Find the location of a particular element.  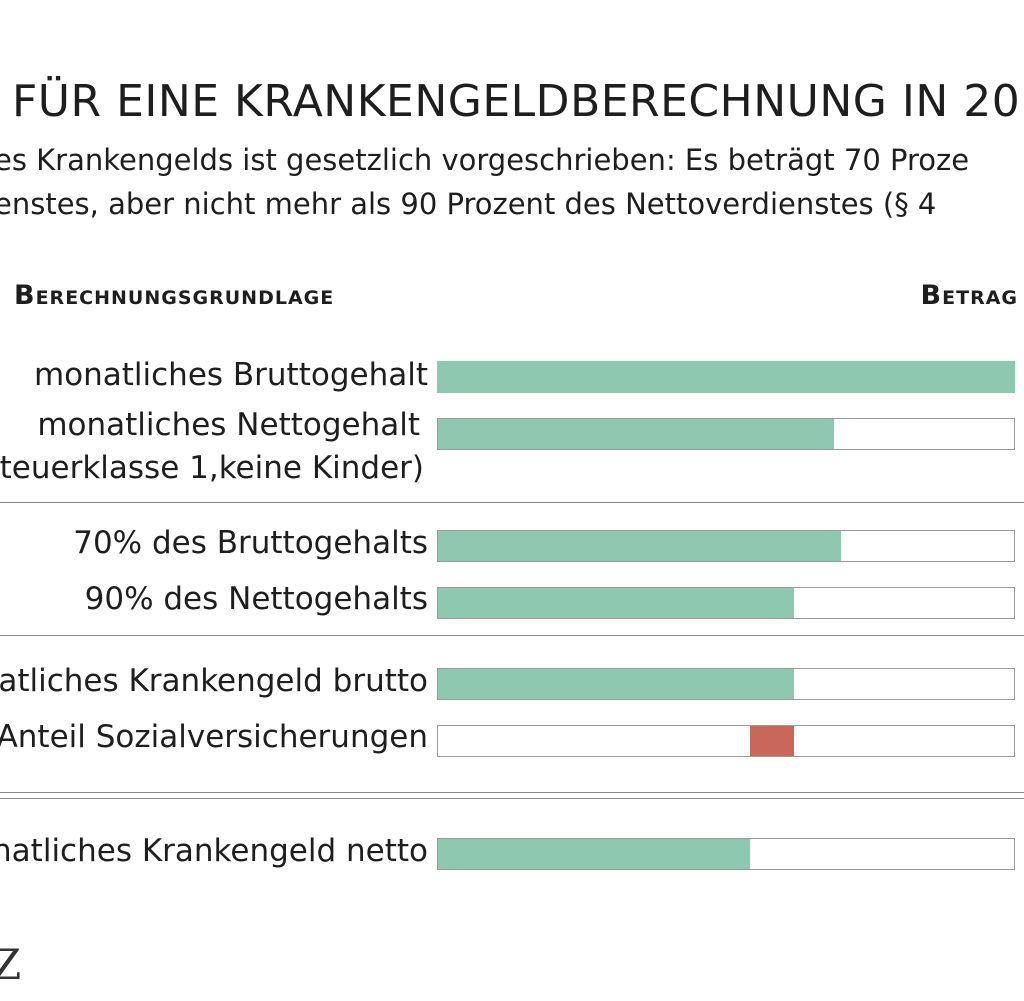

bar-krankengeld-netto is located at coordinates (594, 854).